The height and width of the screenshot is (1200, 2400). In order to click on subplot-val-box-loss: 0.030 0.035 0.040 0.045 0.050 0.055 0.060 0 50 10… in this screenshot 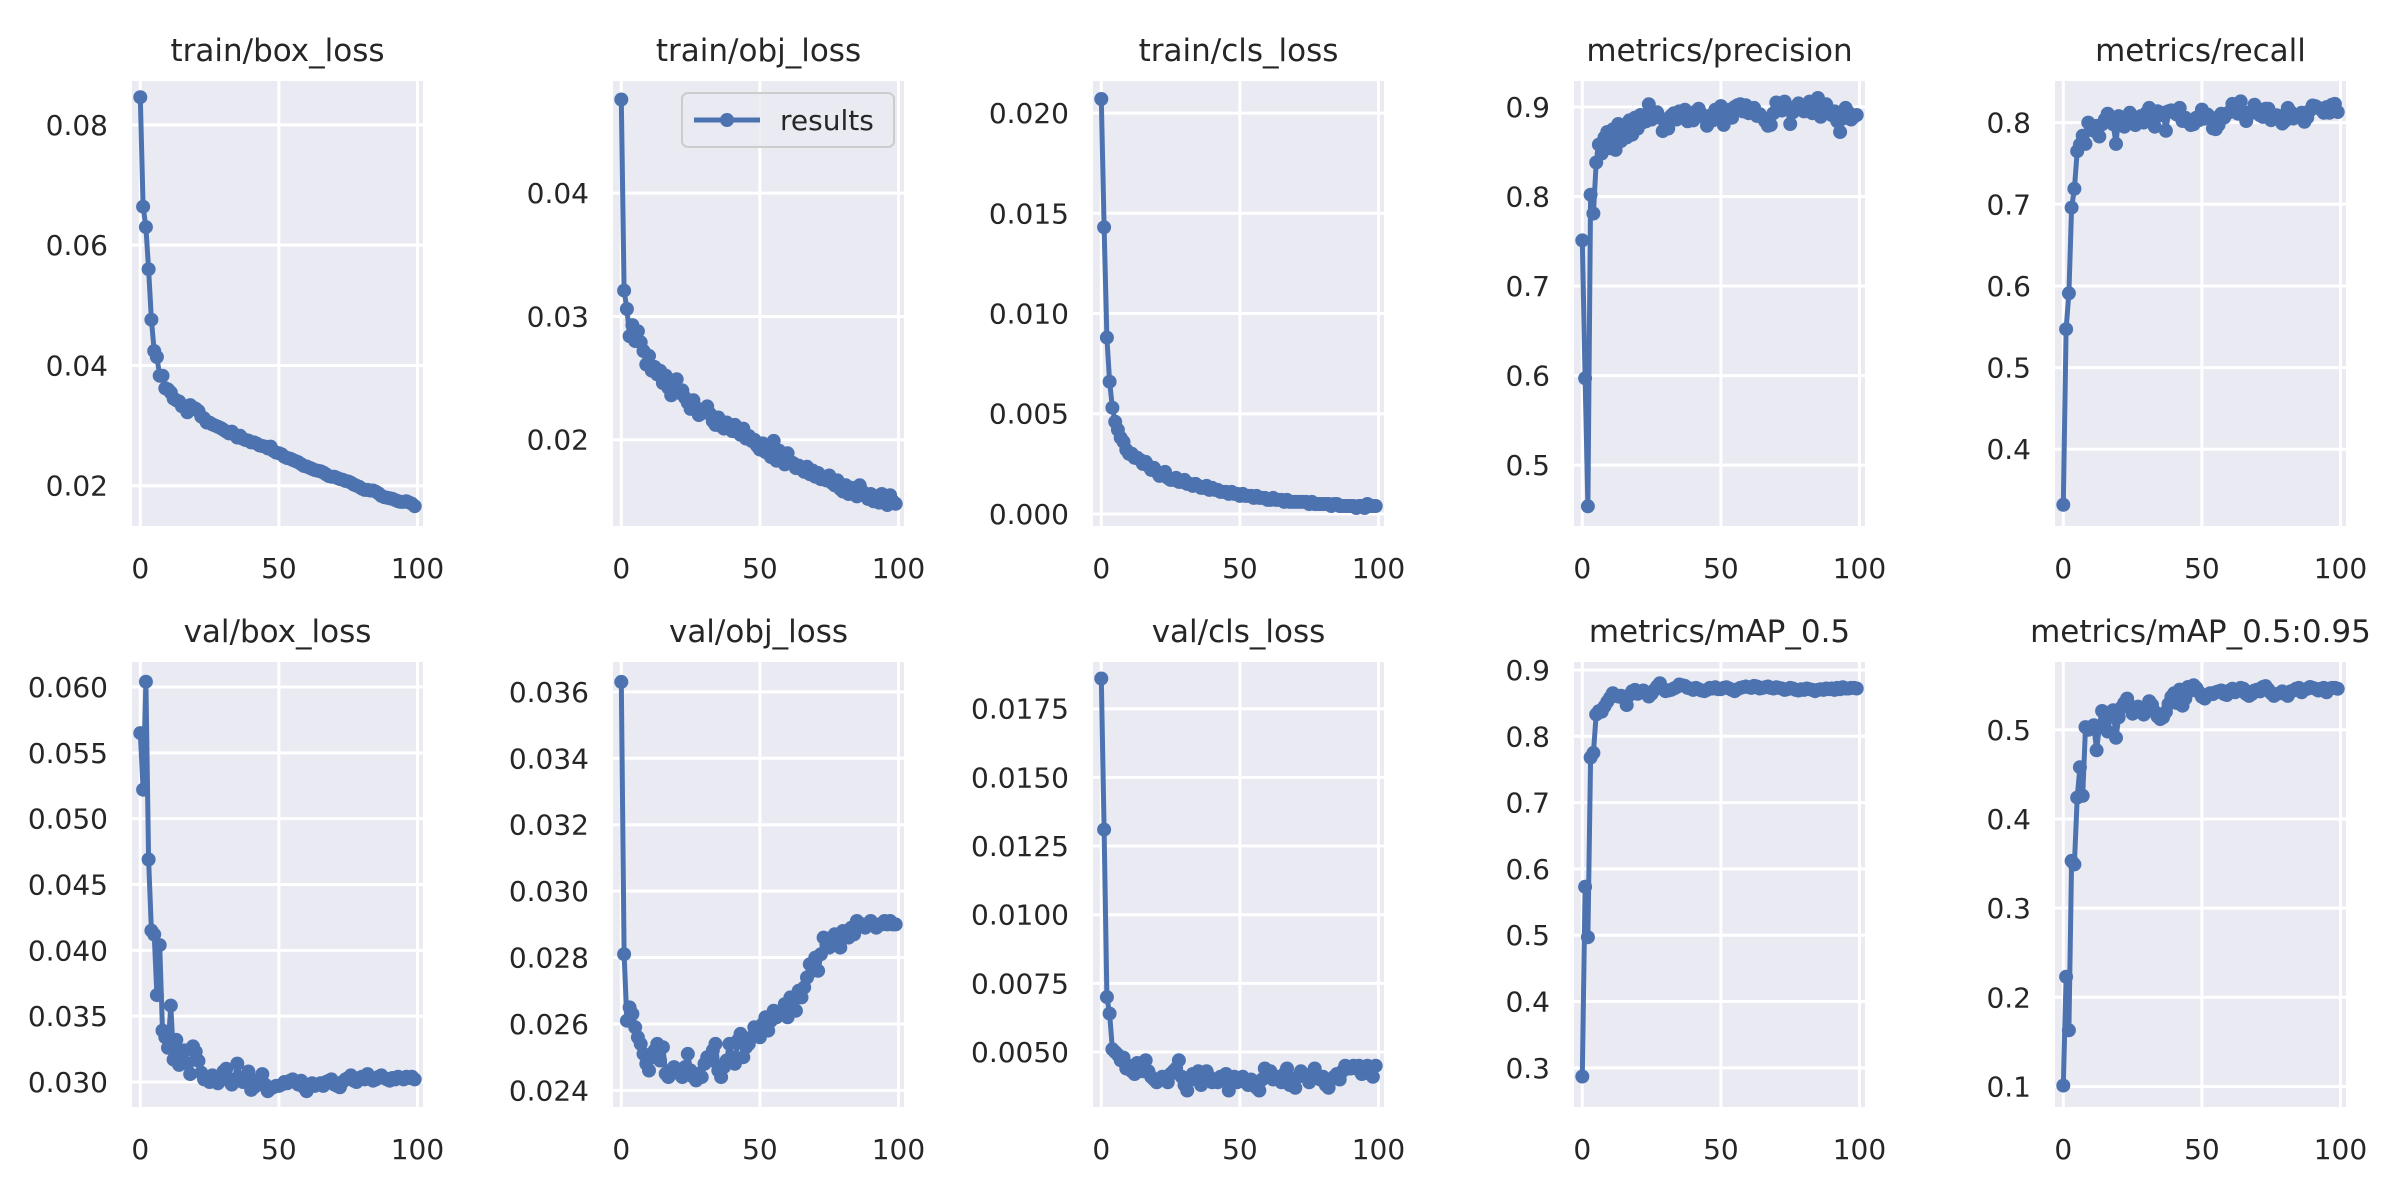, I will do `click(236, 890)`.